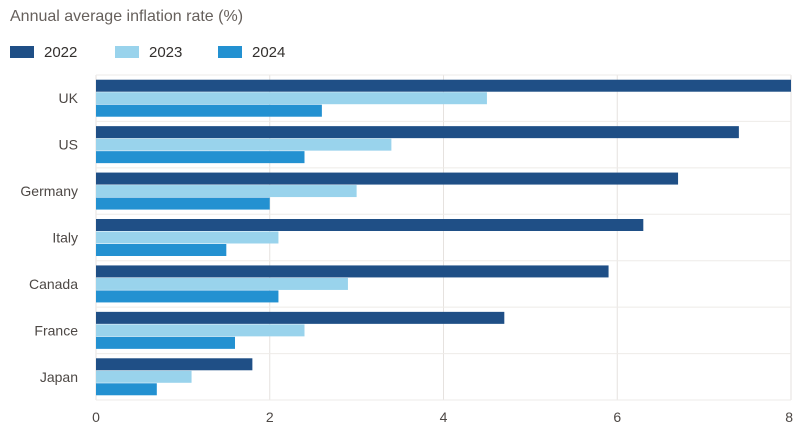  What do you see at coordinates (187, 296) in the screenshot?
I see `bar-canada-2024` at bounding box center [187, 296].